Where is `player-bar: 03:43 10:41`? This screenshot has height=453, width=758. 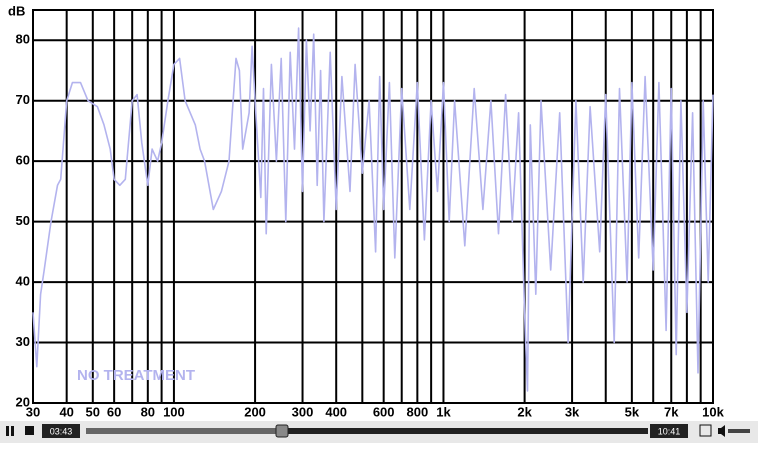 player-bar: 03:43 10:41 is located at coordinates (379, 432).